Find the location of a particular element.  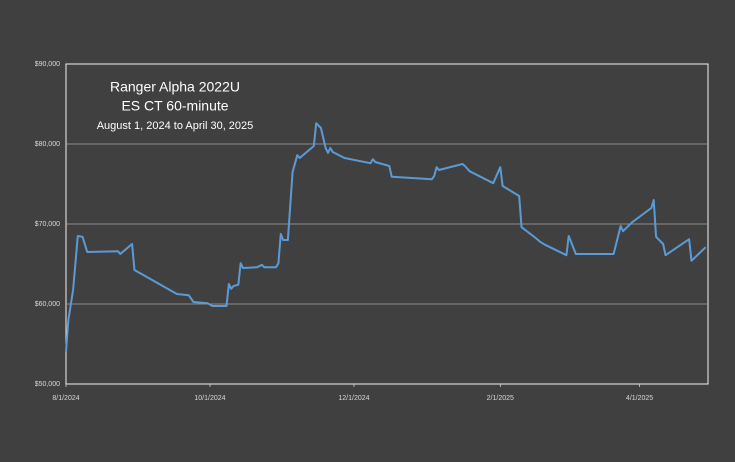

y-tick-label: $70,000 is located at coordinates (47, 224).